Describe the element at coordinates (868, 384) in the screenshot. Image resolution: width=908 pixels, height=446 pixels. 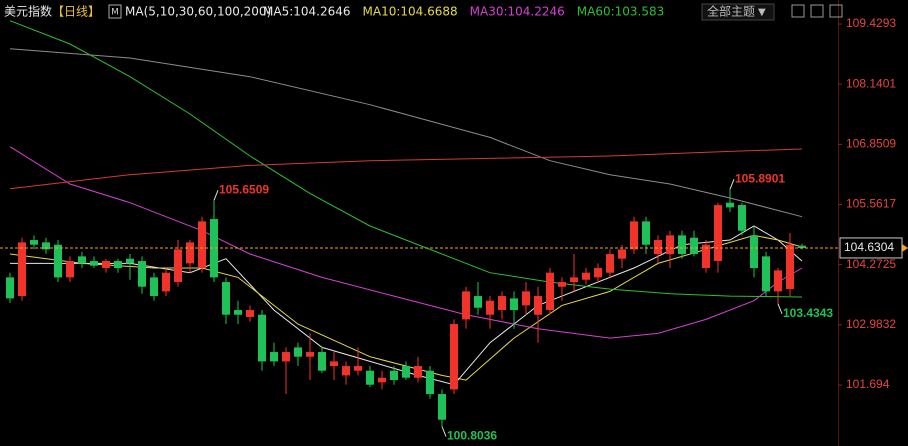
I see `y-tick-label: 101.694` at that location.